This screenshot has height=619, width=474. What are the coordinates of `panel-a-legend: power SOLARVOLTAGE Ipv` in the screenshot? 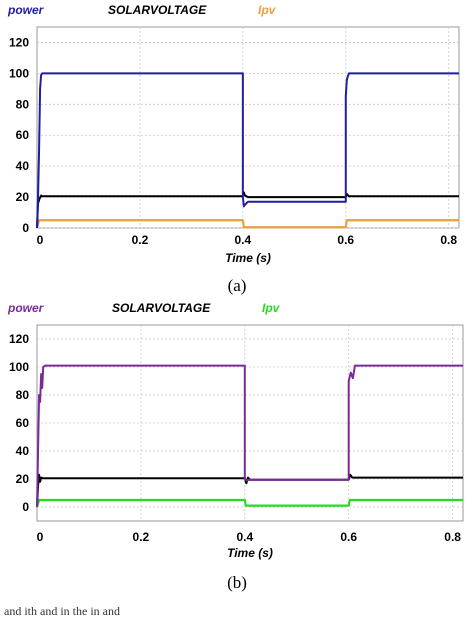 It's located at (142, 10).